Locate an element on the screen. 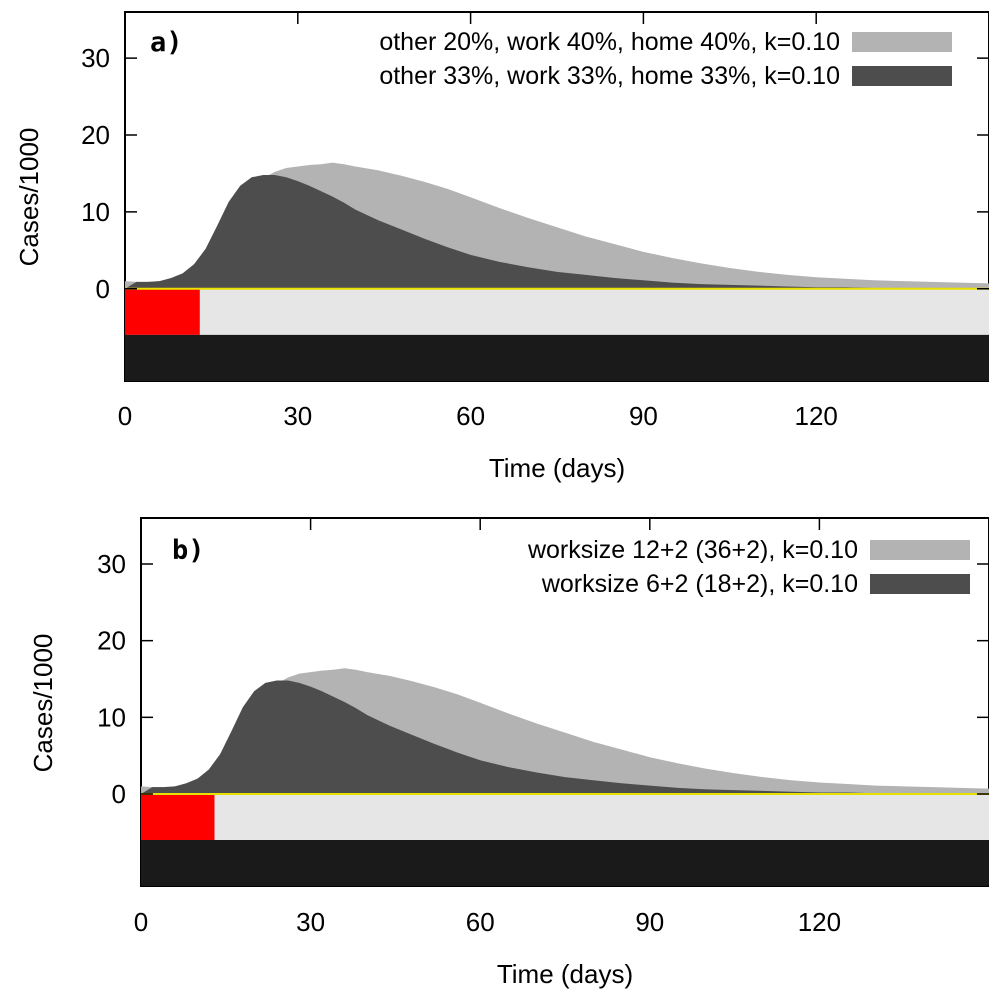 This screenshot has height=998, width=989. legend-entry-label: other 20%, work 40%, home 40%, k=0.10 is located at coordinates (609, 42).